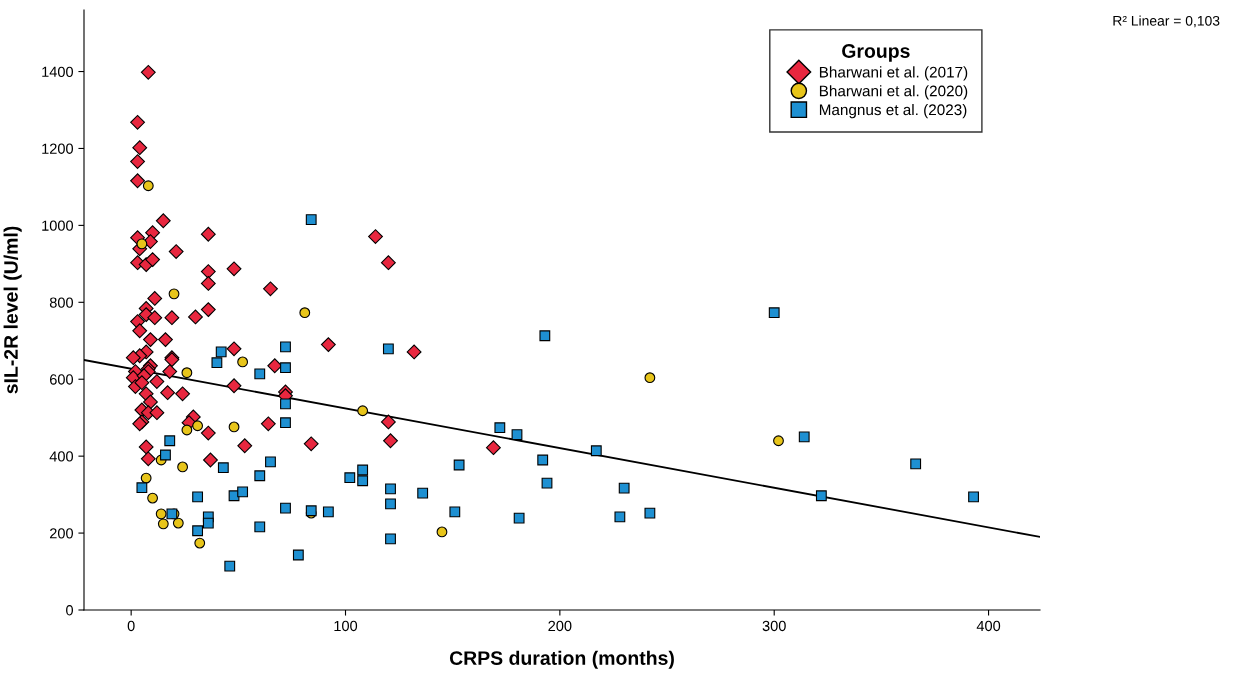 The image size is (1236, 677). Describe the element at coordinates (131, 626) in the screenshot. I see `x-tick-label: 0` at that location.